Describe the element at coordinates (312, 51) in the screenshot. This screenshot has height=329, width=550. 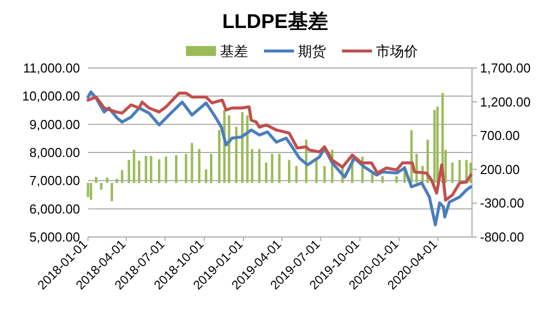
I see `legend-label: 期货` at that location.